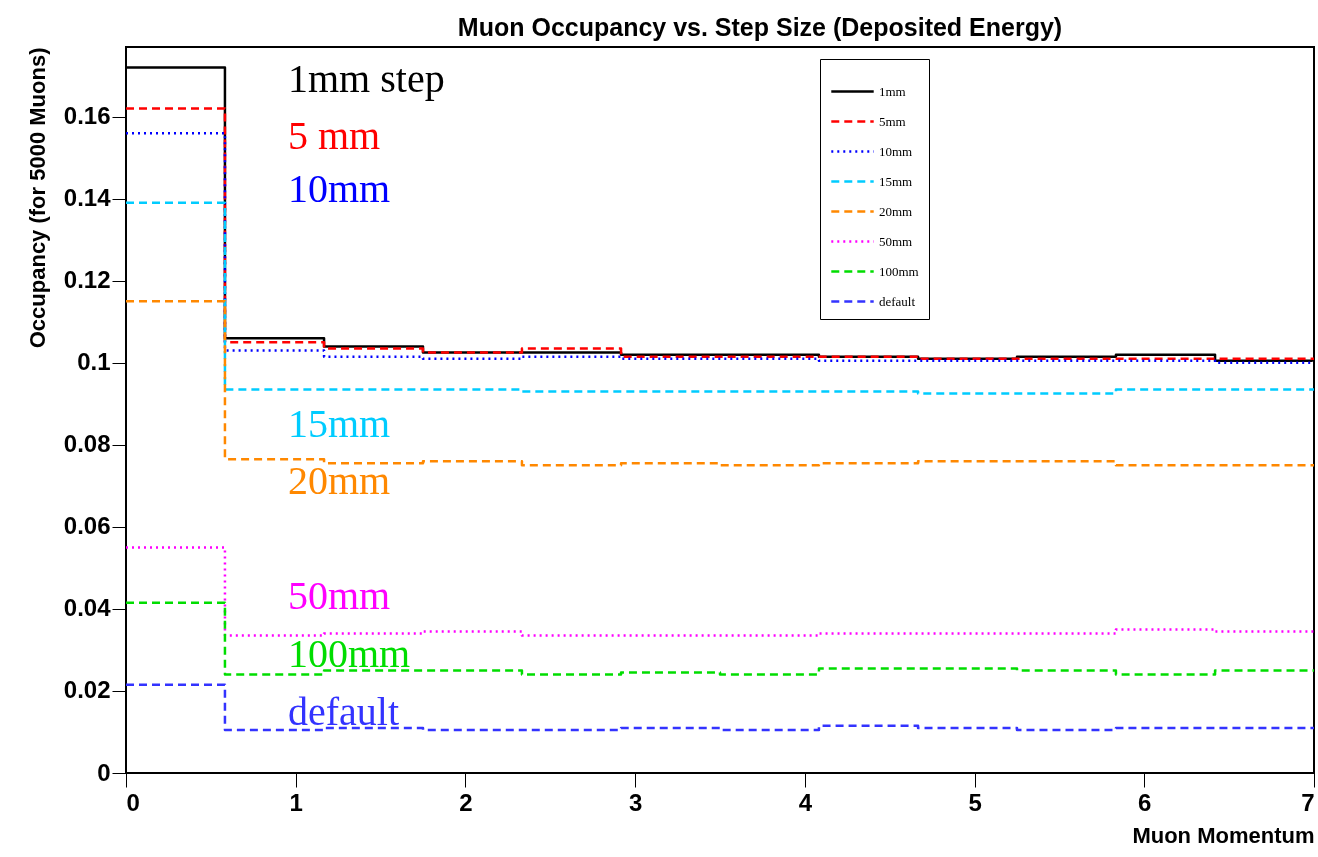 The width and height of the screenshot is (1318, 857). Describe the element at coordinates (896, 241) in the screenshot. I see `legend-label: 50mm` at that location.